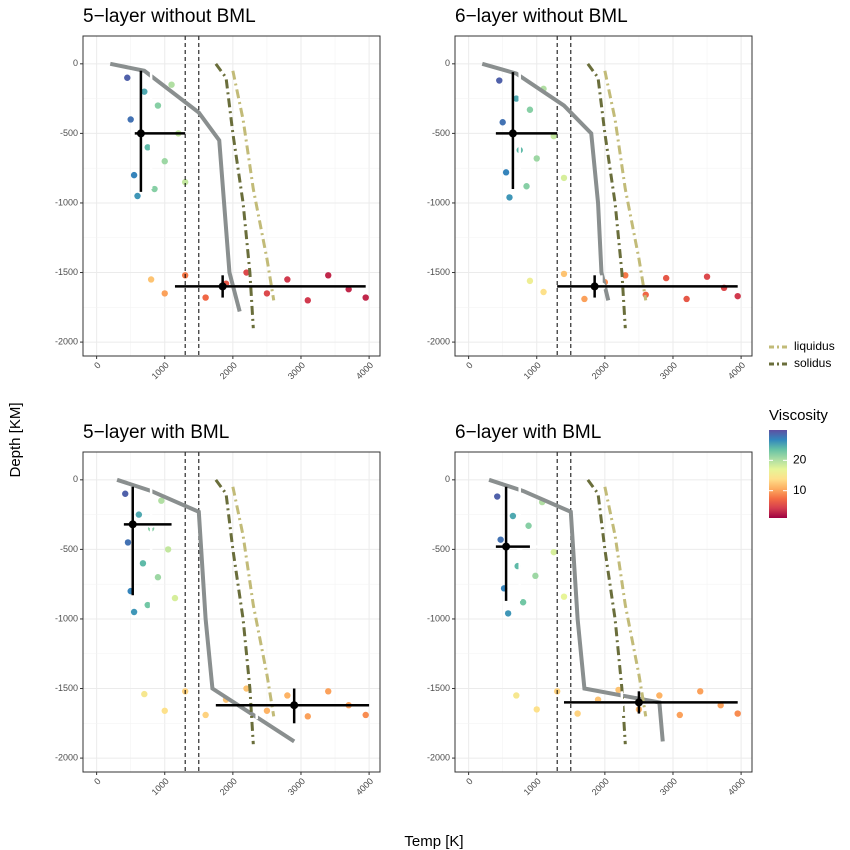 Image resolution: width=850 pixels, height=850 pixels. Describe the element at coordinates (541, 16) in the screenshot. I see `panel-title: 6−layer without BML` at that location.